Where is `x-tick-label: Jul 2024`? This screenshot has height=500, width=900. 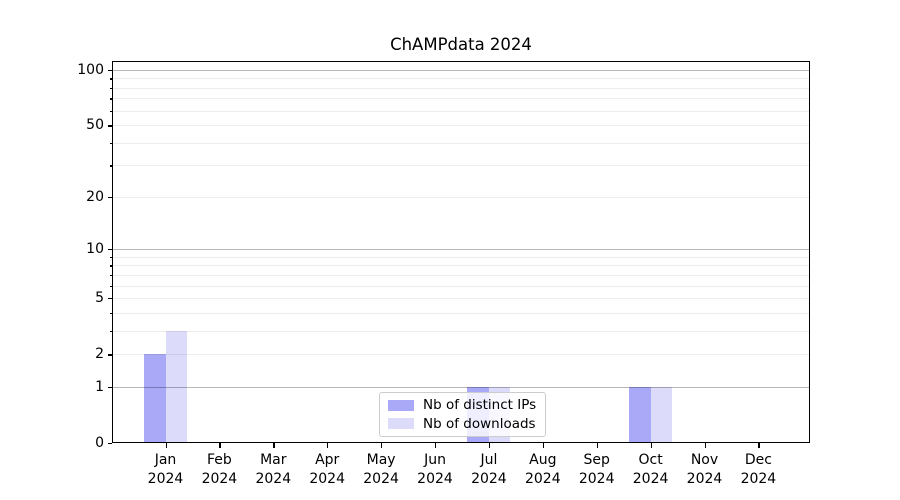 x-tick-label: Jul 2024 is located at coordinates (489, 469).